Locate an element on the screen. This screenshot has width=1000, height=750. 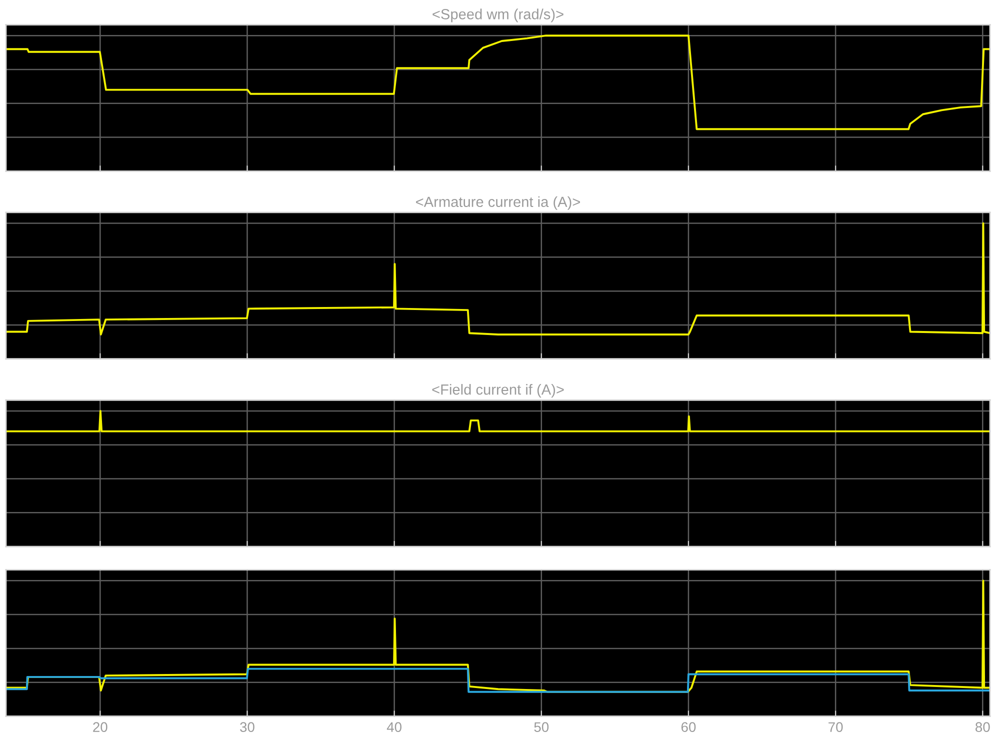
x-tick-label: 30 is located at coordinates (247, 727).